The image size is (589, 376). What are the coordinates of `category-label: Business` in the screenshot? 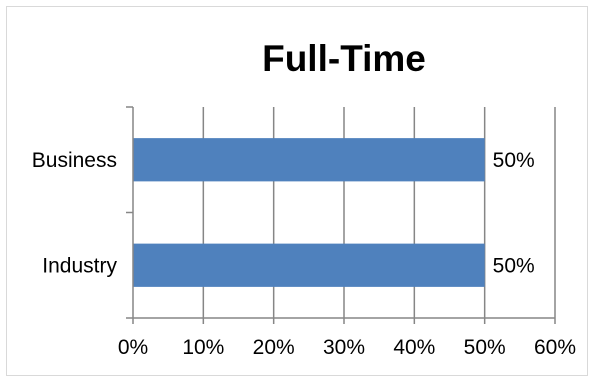 It's located at (74, 160).